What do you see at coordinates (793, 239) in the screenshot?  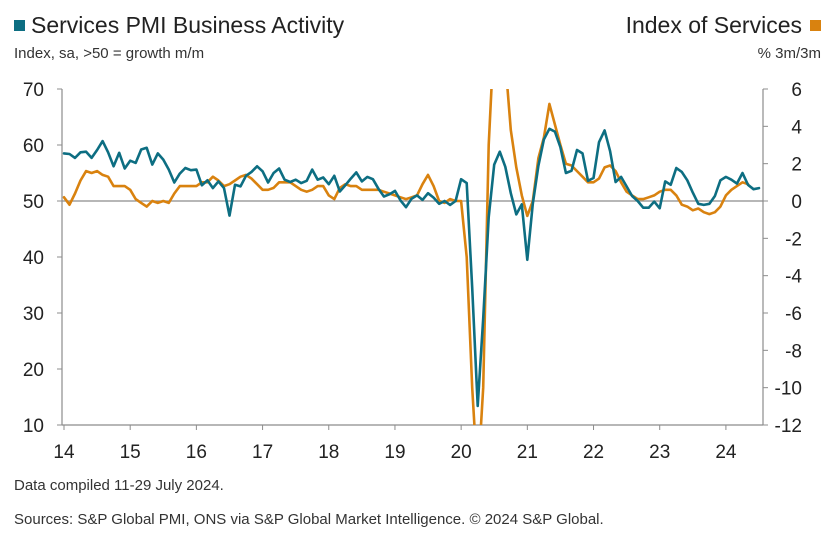 I see `right-tick-label: -2` at bounding box center [793, 239].